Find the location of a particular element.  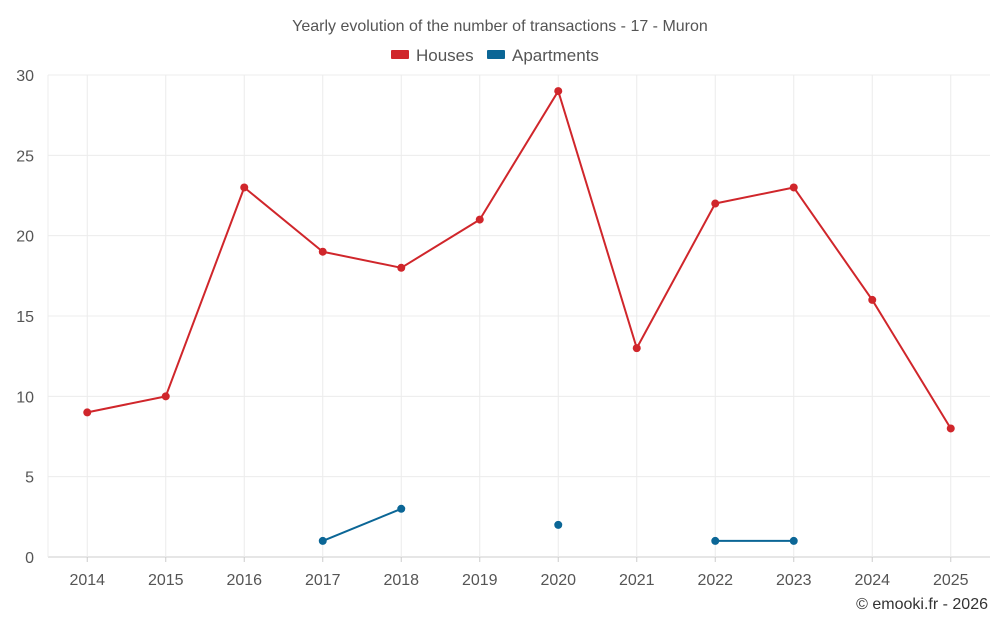

x-tick-label: 2018 is located at coordinates (401, 580).